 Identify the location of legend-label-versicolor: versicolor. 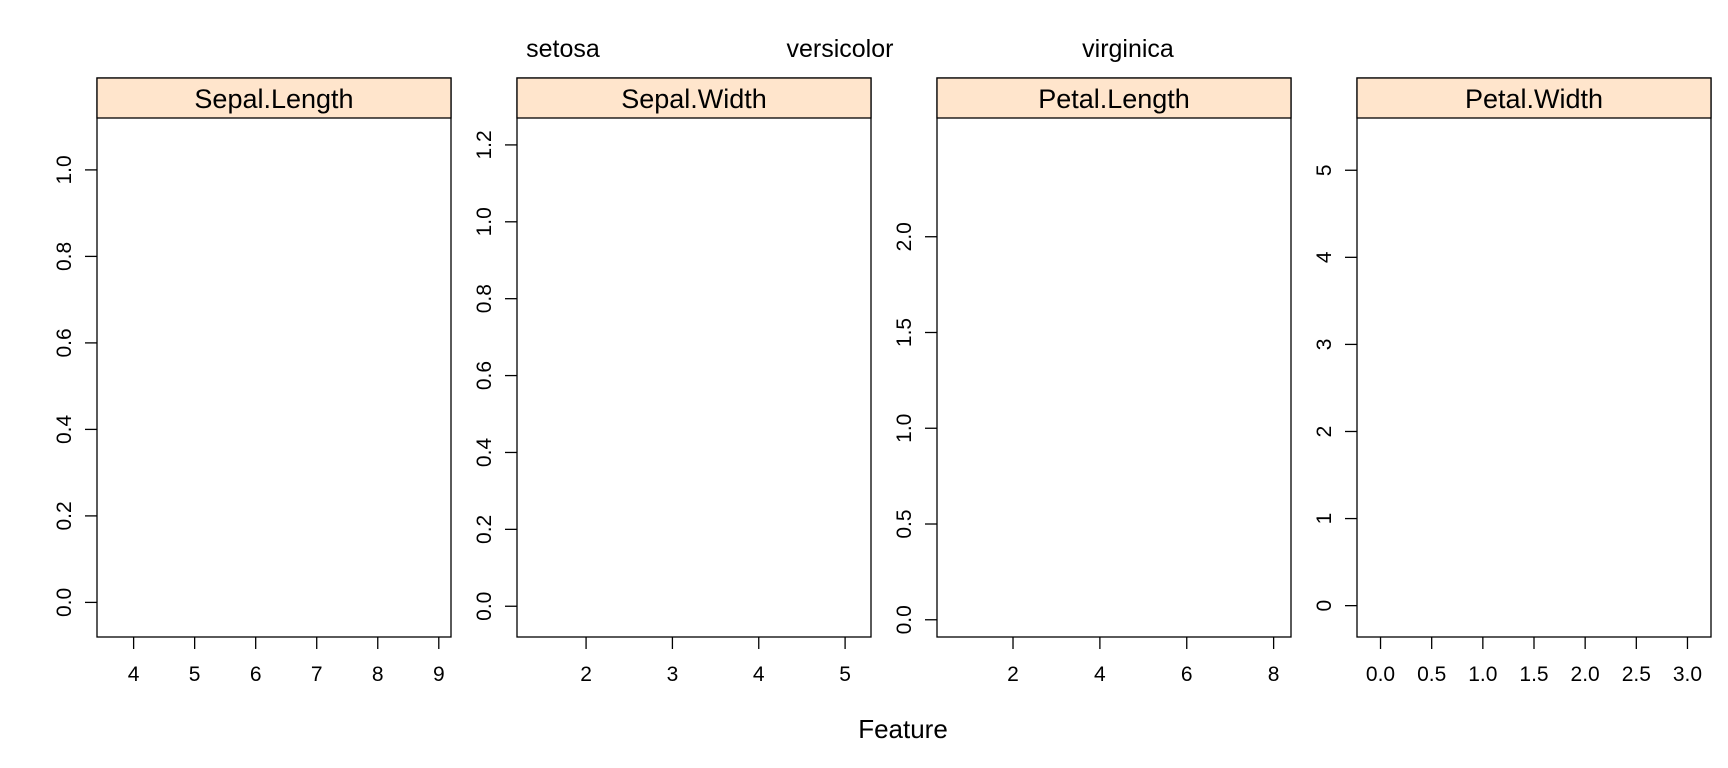
(840, 49).